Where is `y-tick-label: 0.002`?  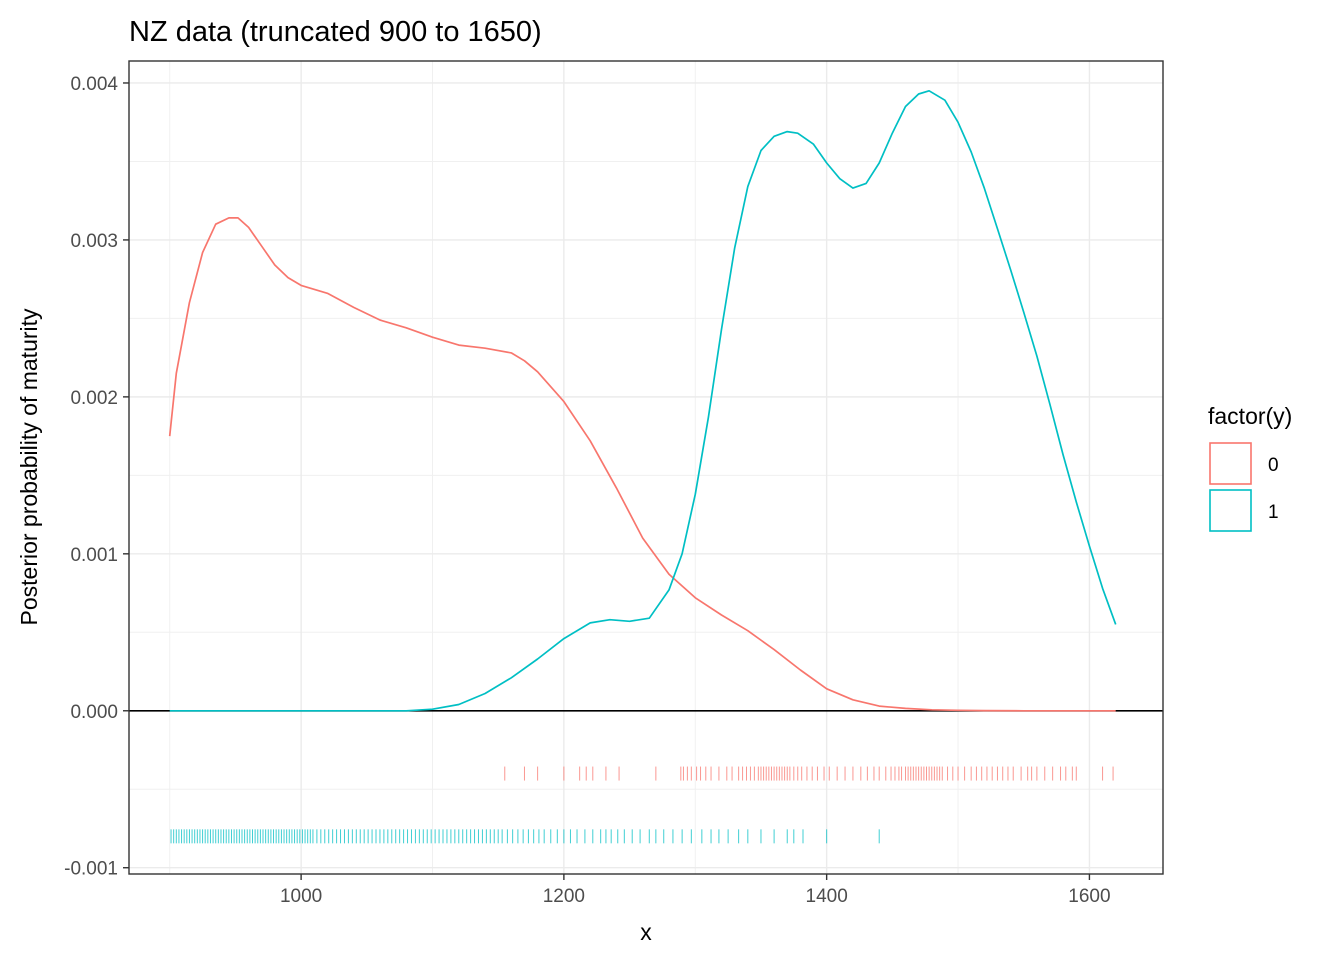
y-tick-label: 0.002 is located at coordinates (94, 398).